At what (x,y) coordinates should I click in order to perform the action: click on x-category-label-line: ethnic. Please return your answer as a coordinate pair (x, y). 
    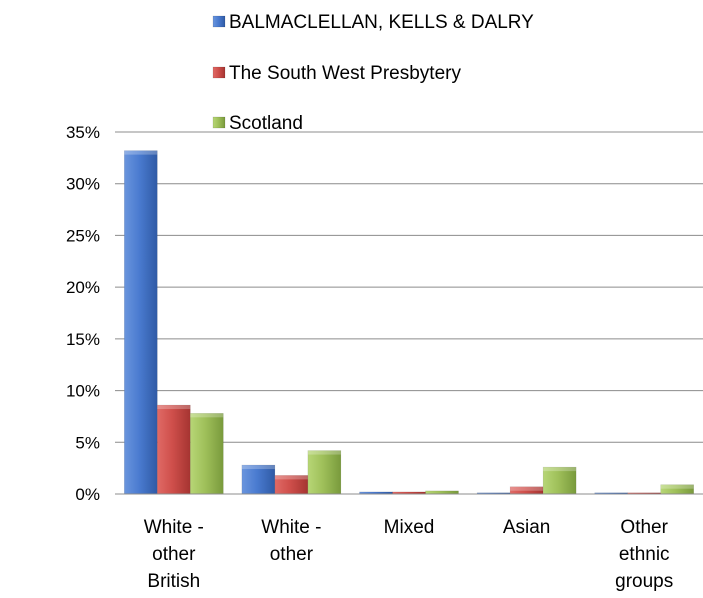
    Looking at the image, I should click on (644, 554).